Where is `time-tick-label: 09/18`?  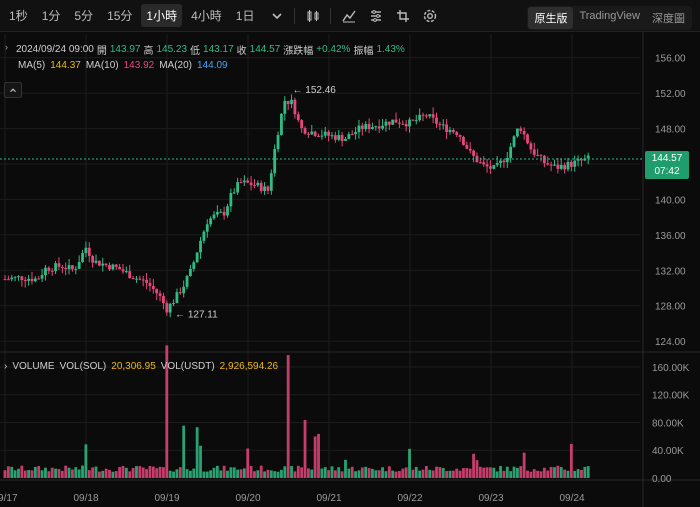 time-tick-label: 09/18 is located at coordinates (85, 498).